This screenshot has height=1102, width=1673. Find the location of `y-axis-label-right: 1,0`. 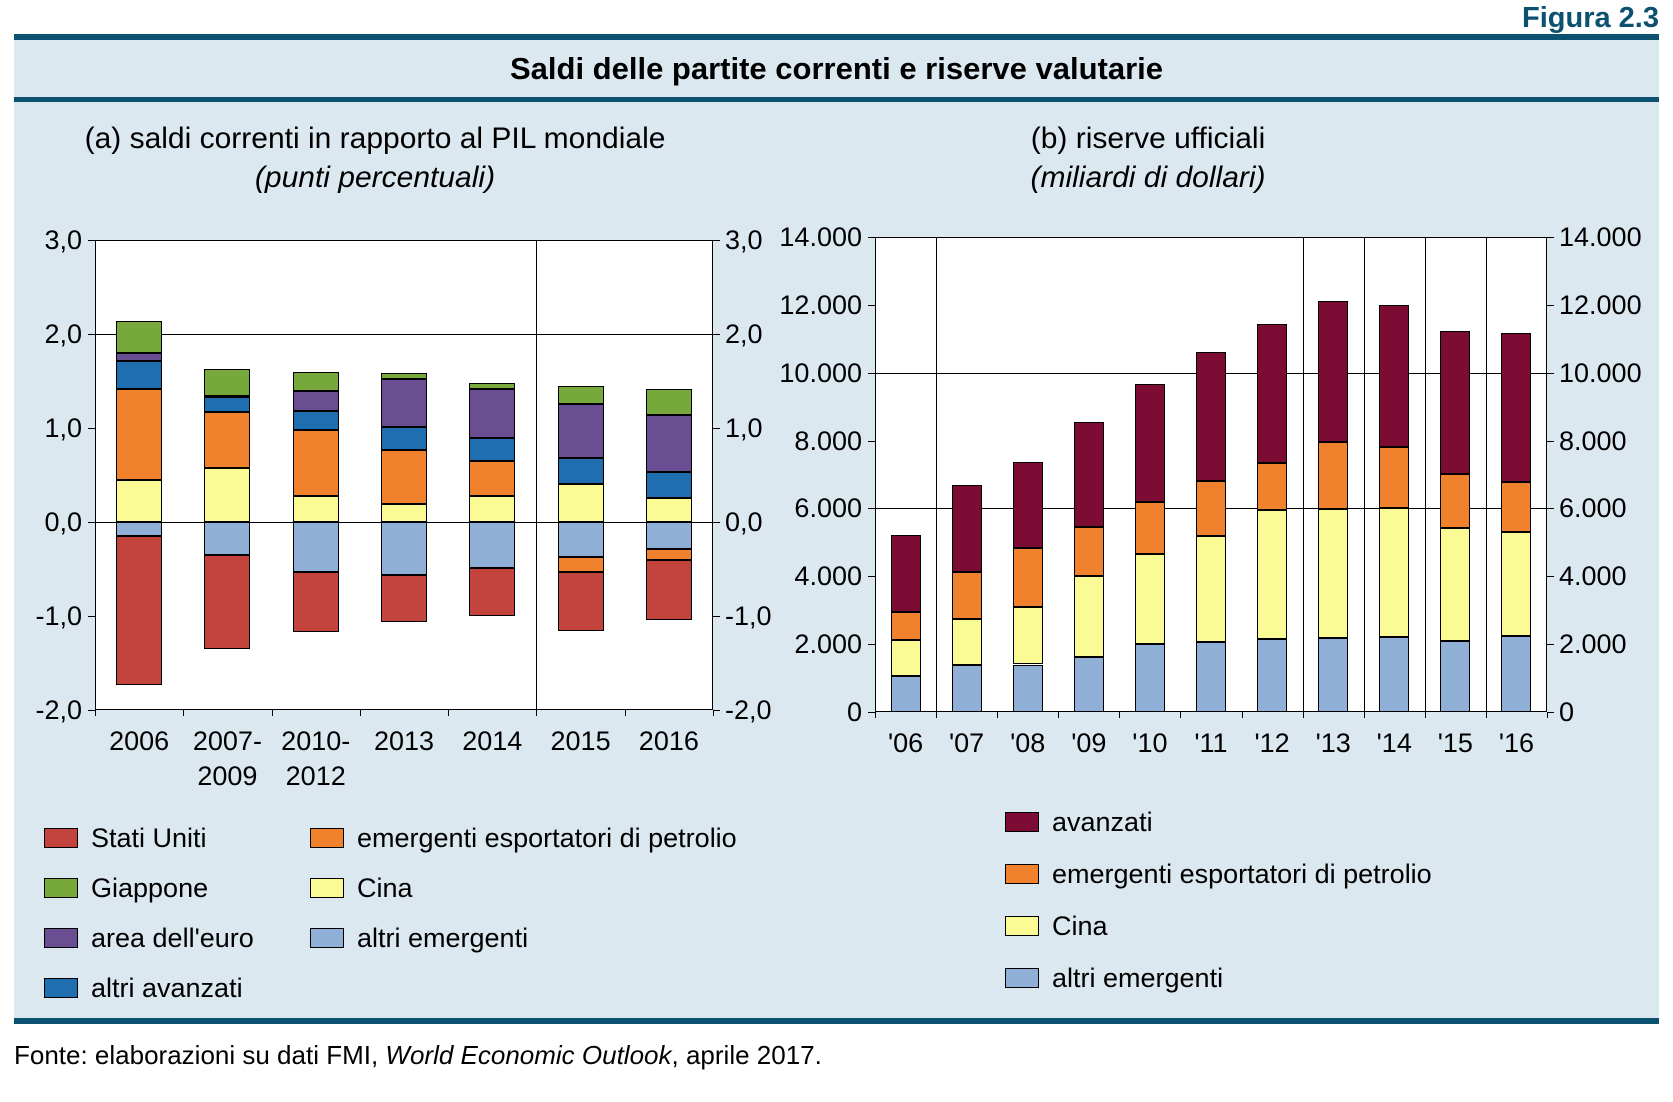

y-axis-label-right: 1,0 is located at coordinates (744, 428).